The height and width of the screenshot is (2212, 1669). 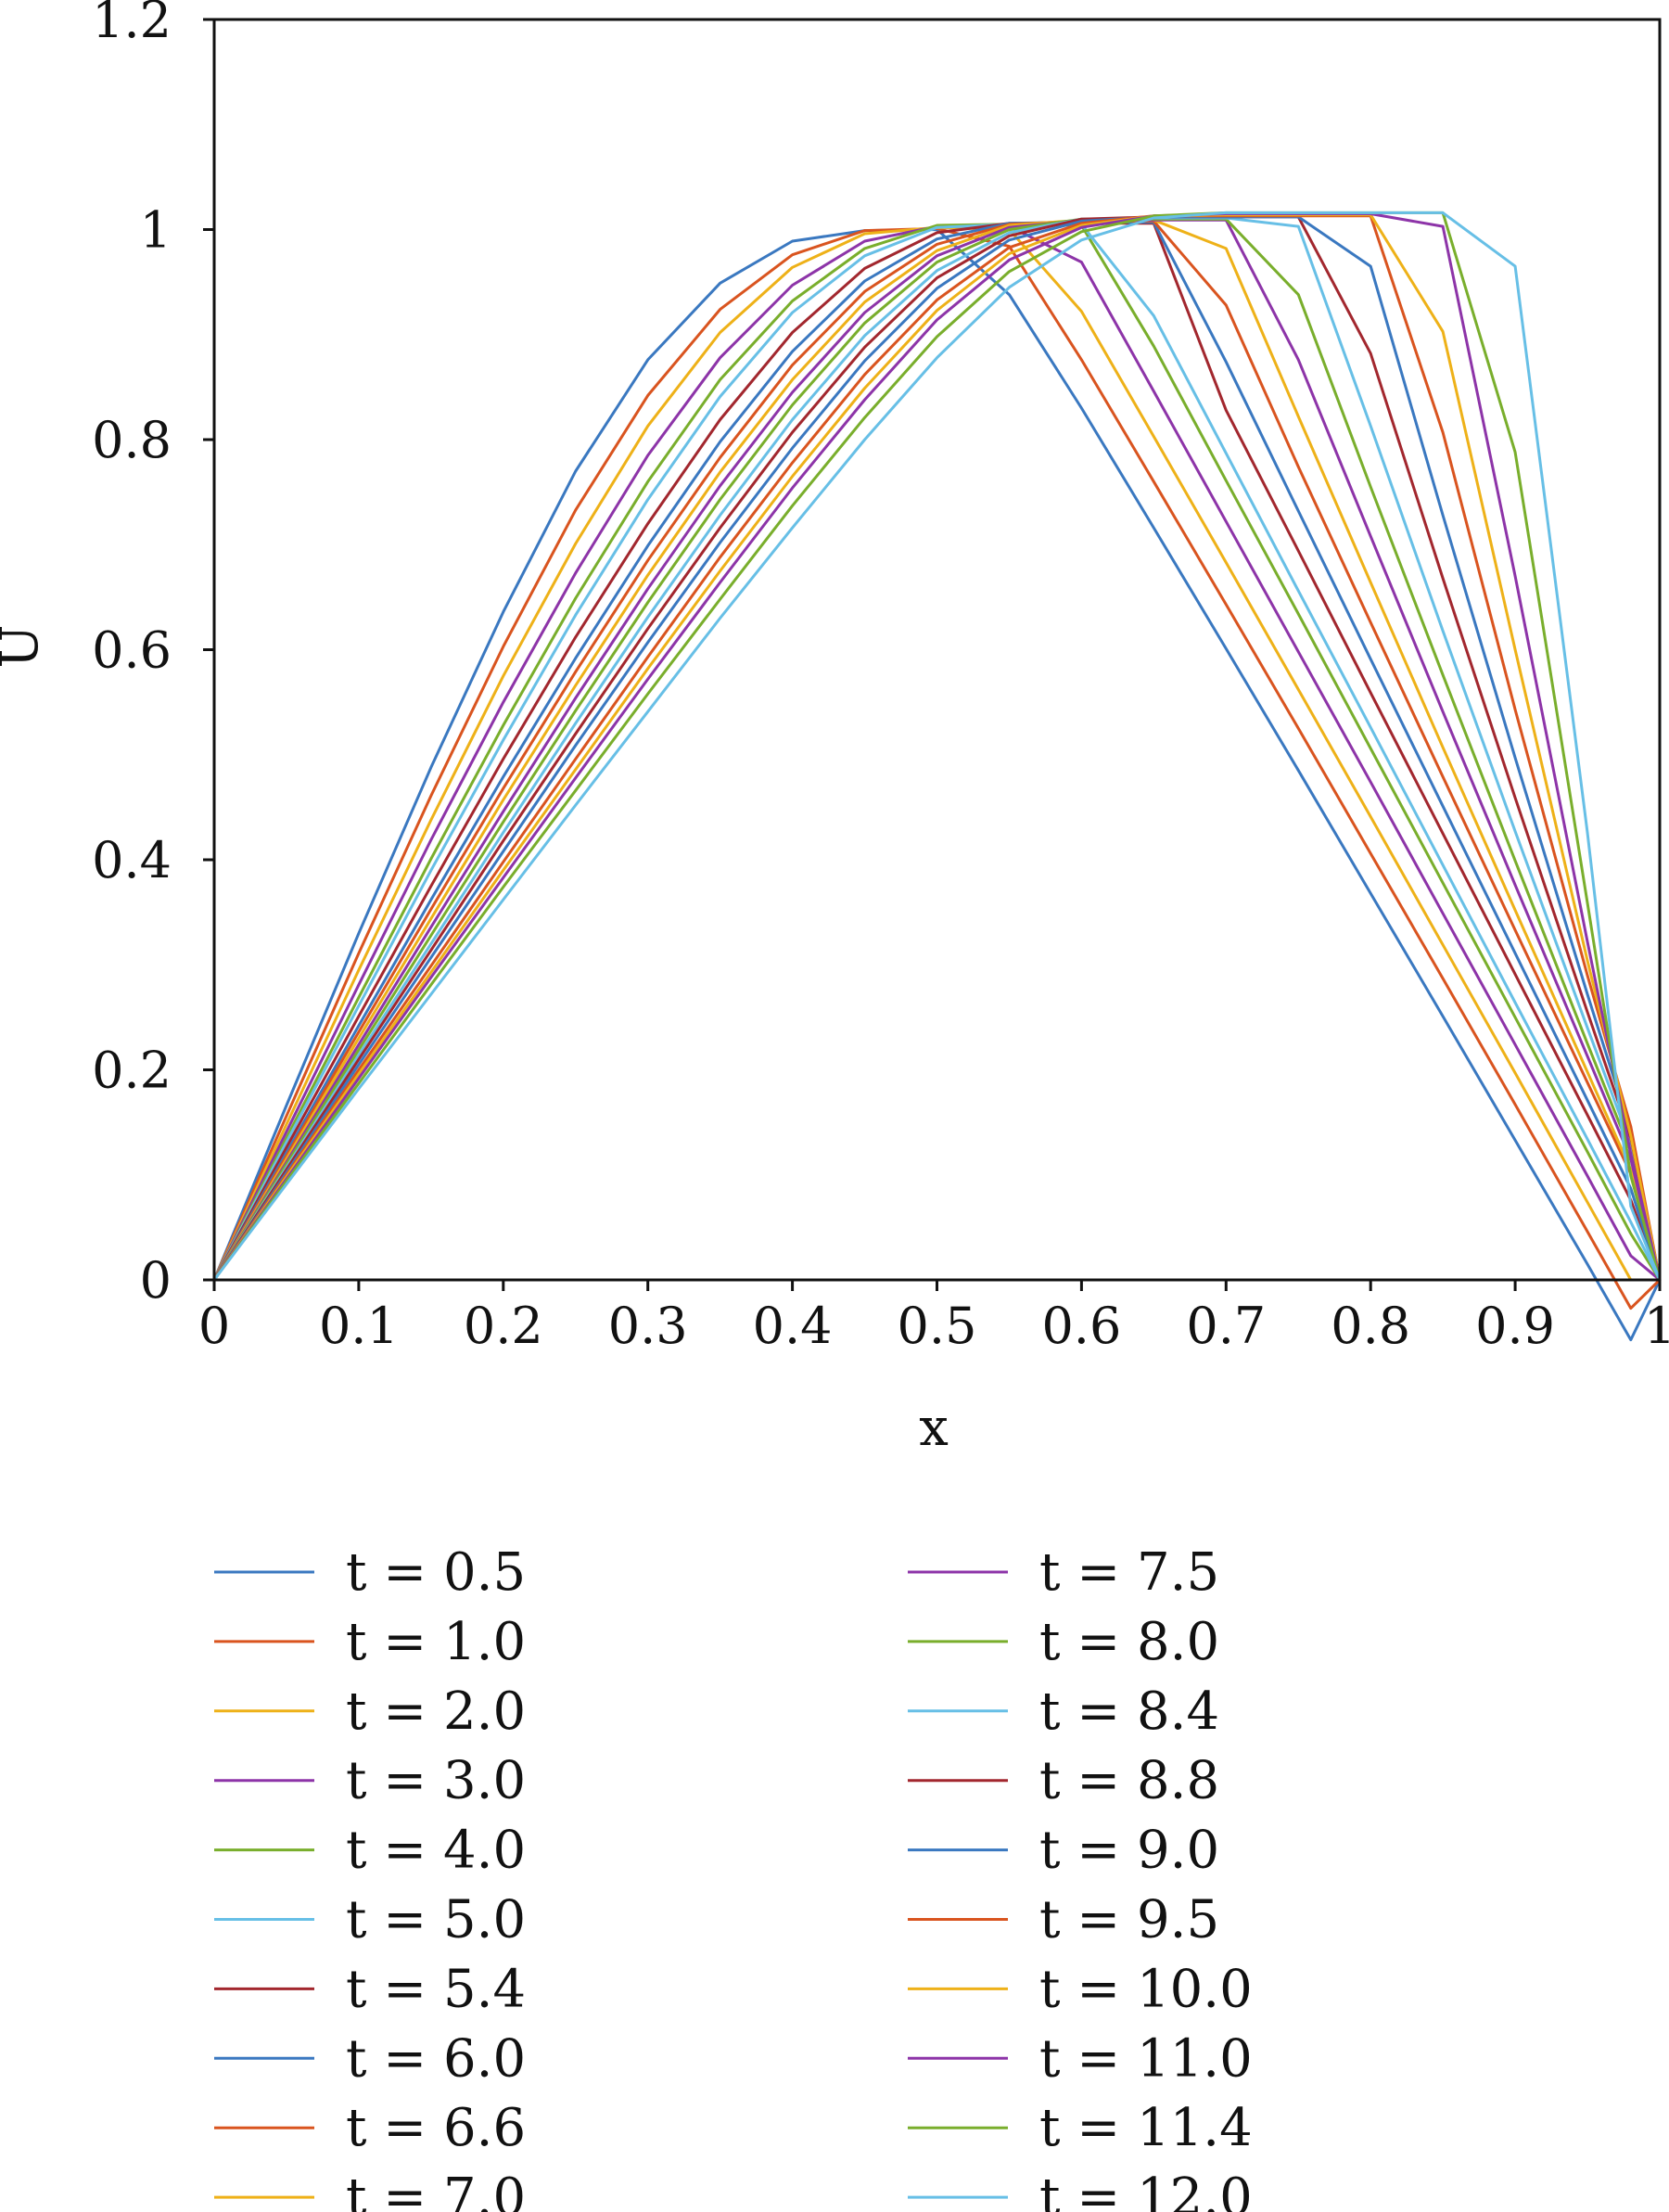 I want to click on x-tick-label: 0, so click(x=214, y=1326).